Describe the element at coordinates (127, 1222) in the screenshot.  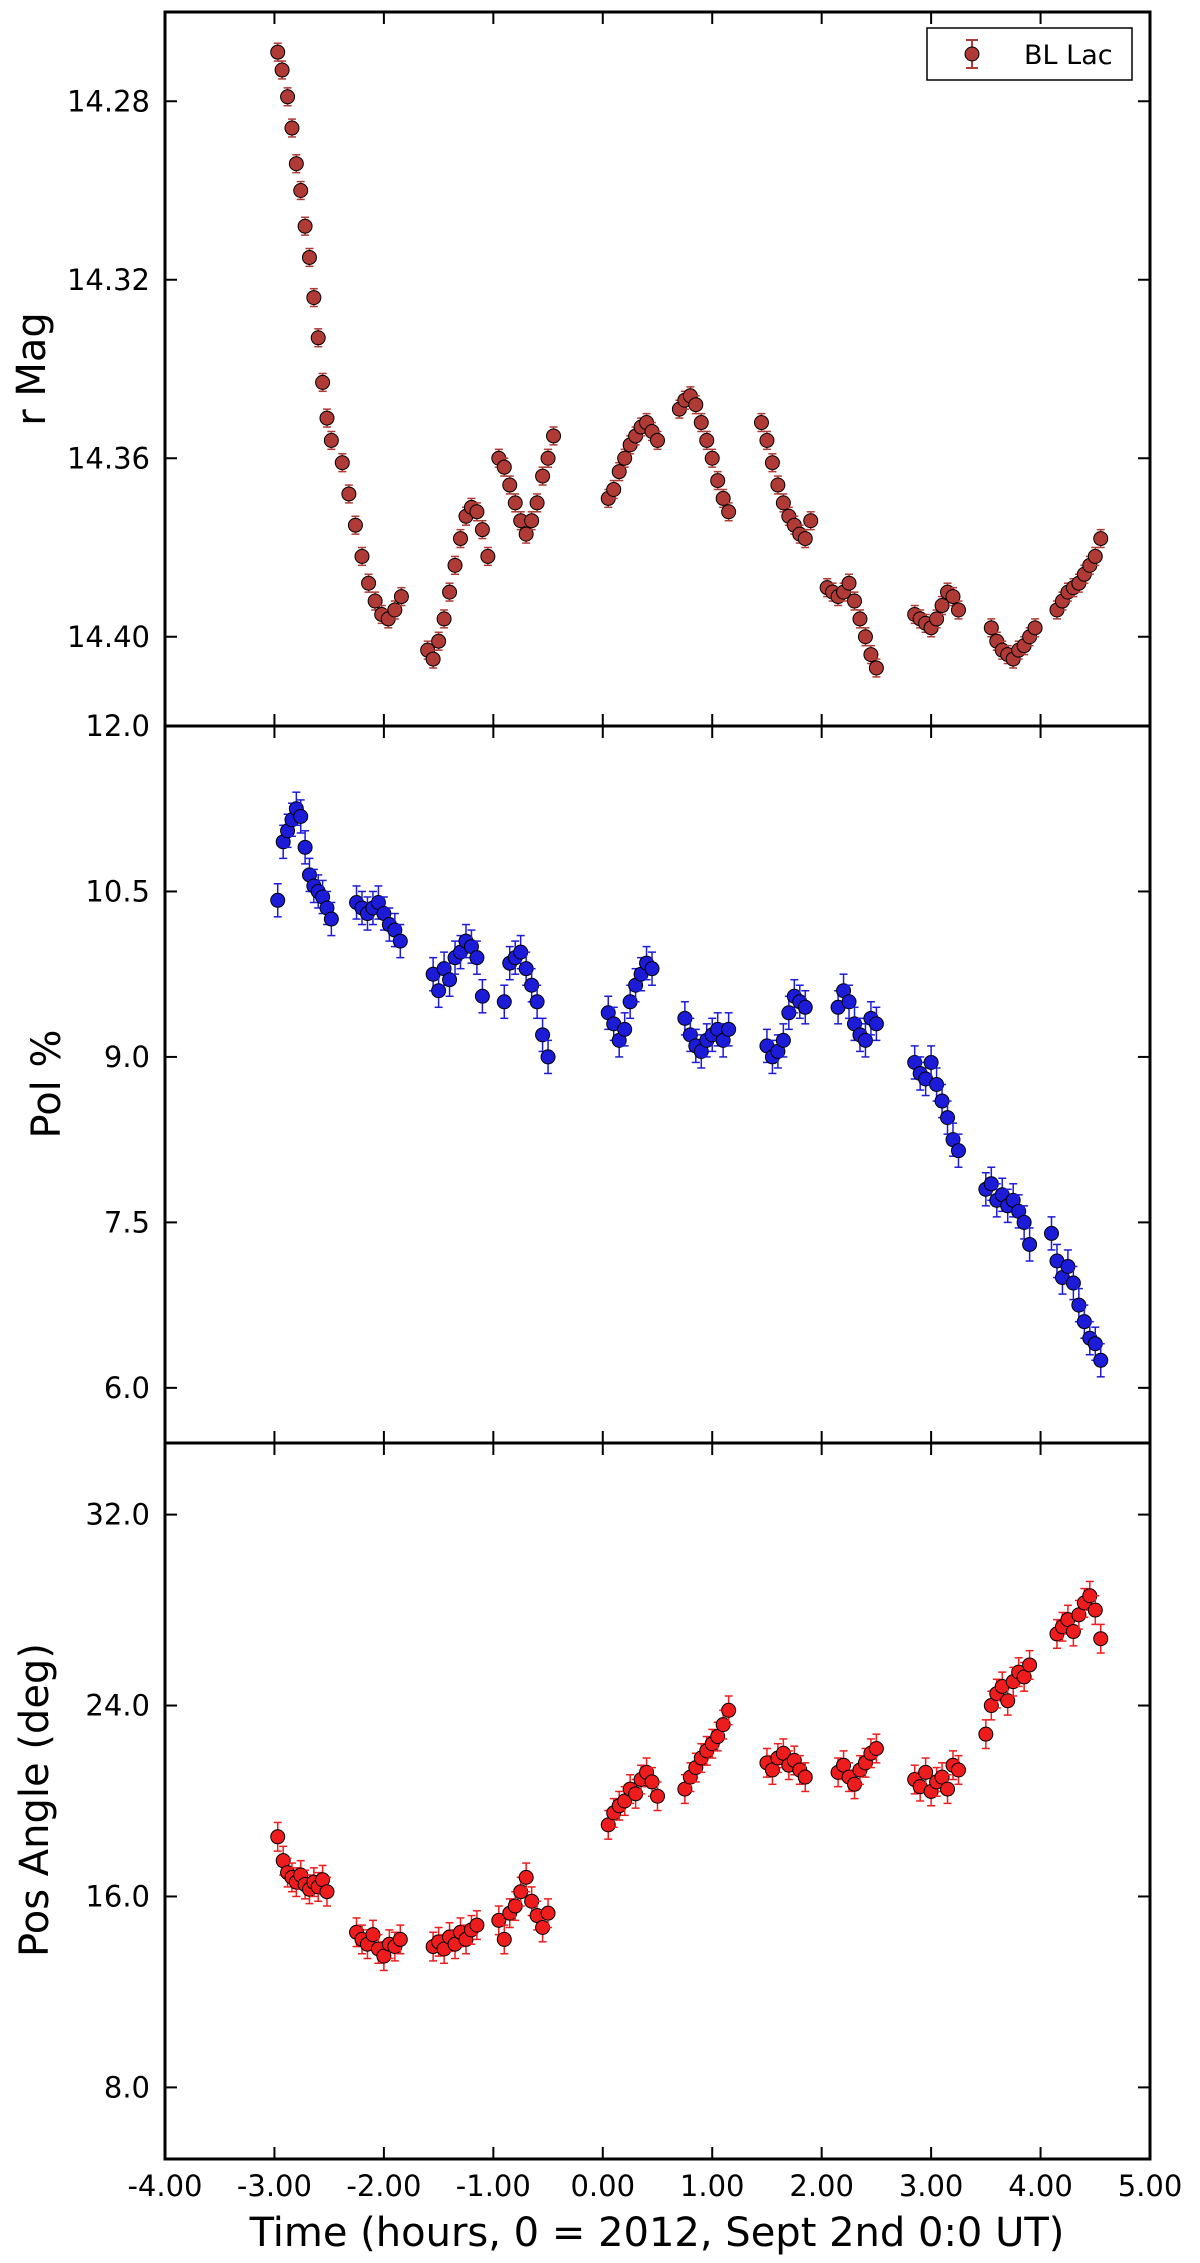
I see `pol-ytick-label: 7.5` at that location.